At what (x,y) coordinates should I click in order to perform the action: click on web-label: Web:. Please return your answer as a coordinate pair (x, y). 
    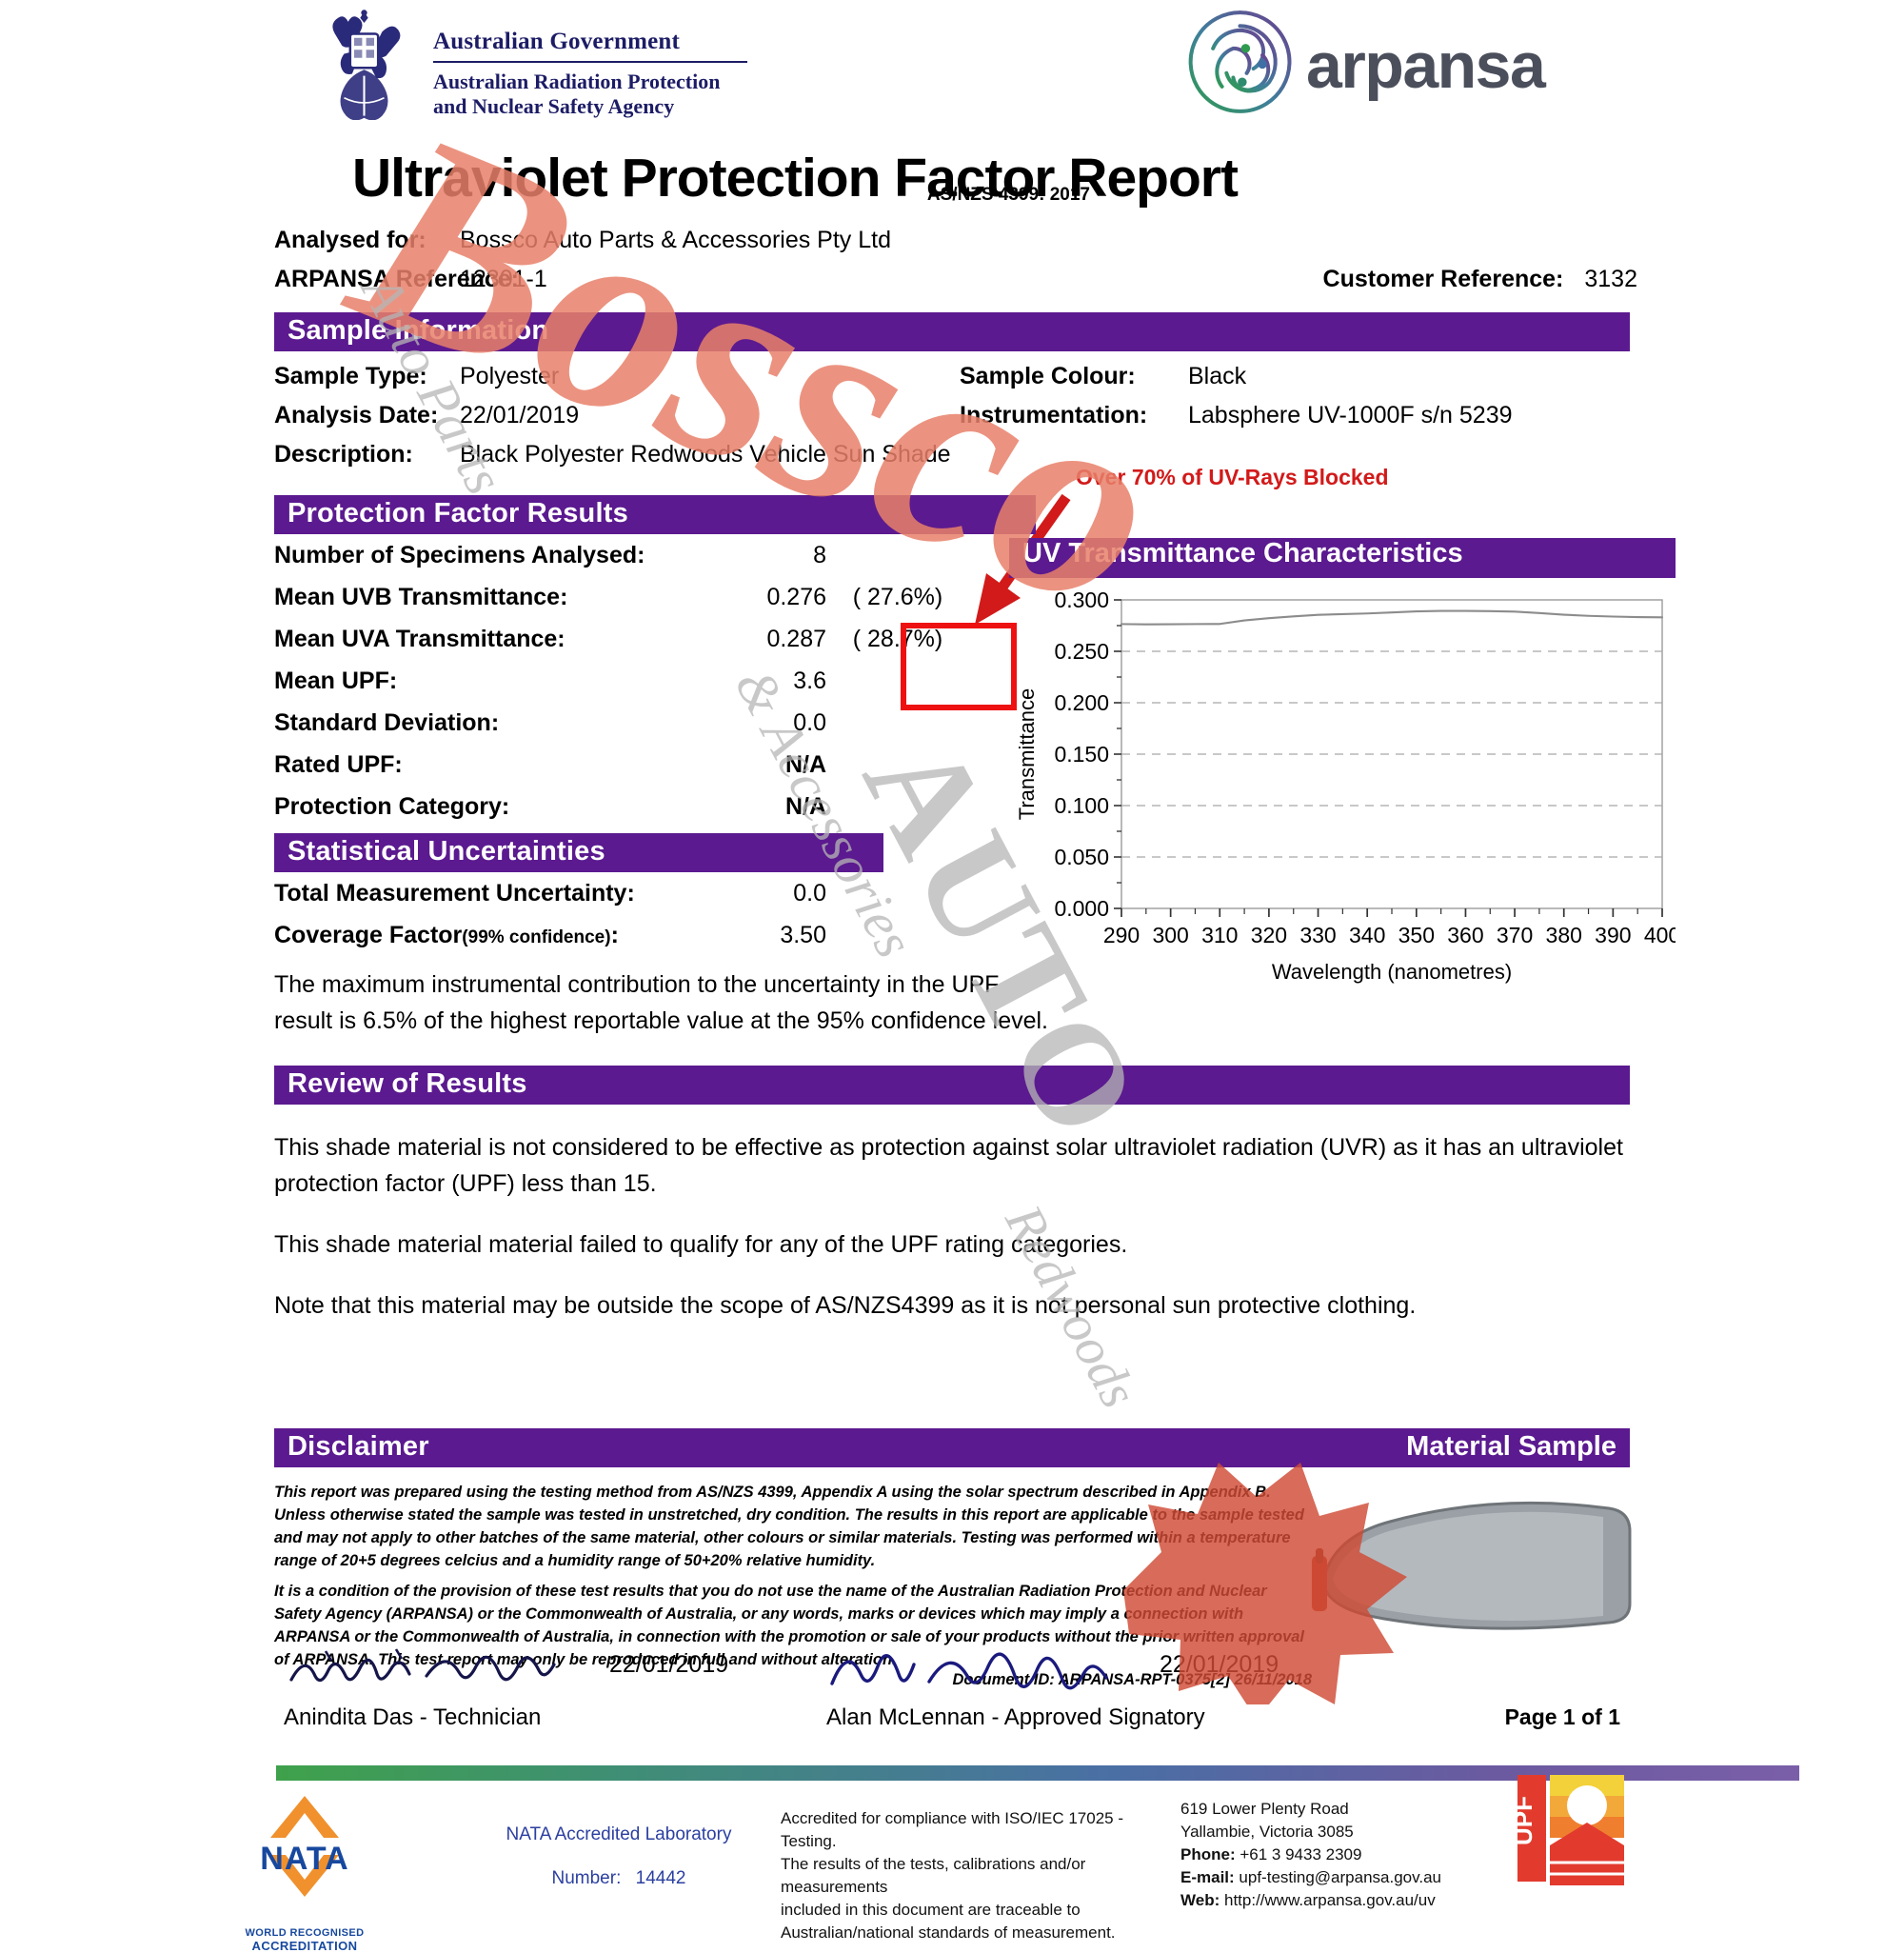
    Looking at the image, I should click on (1200, 1900).